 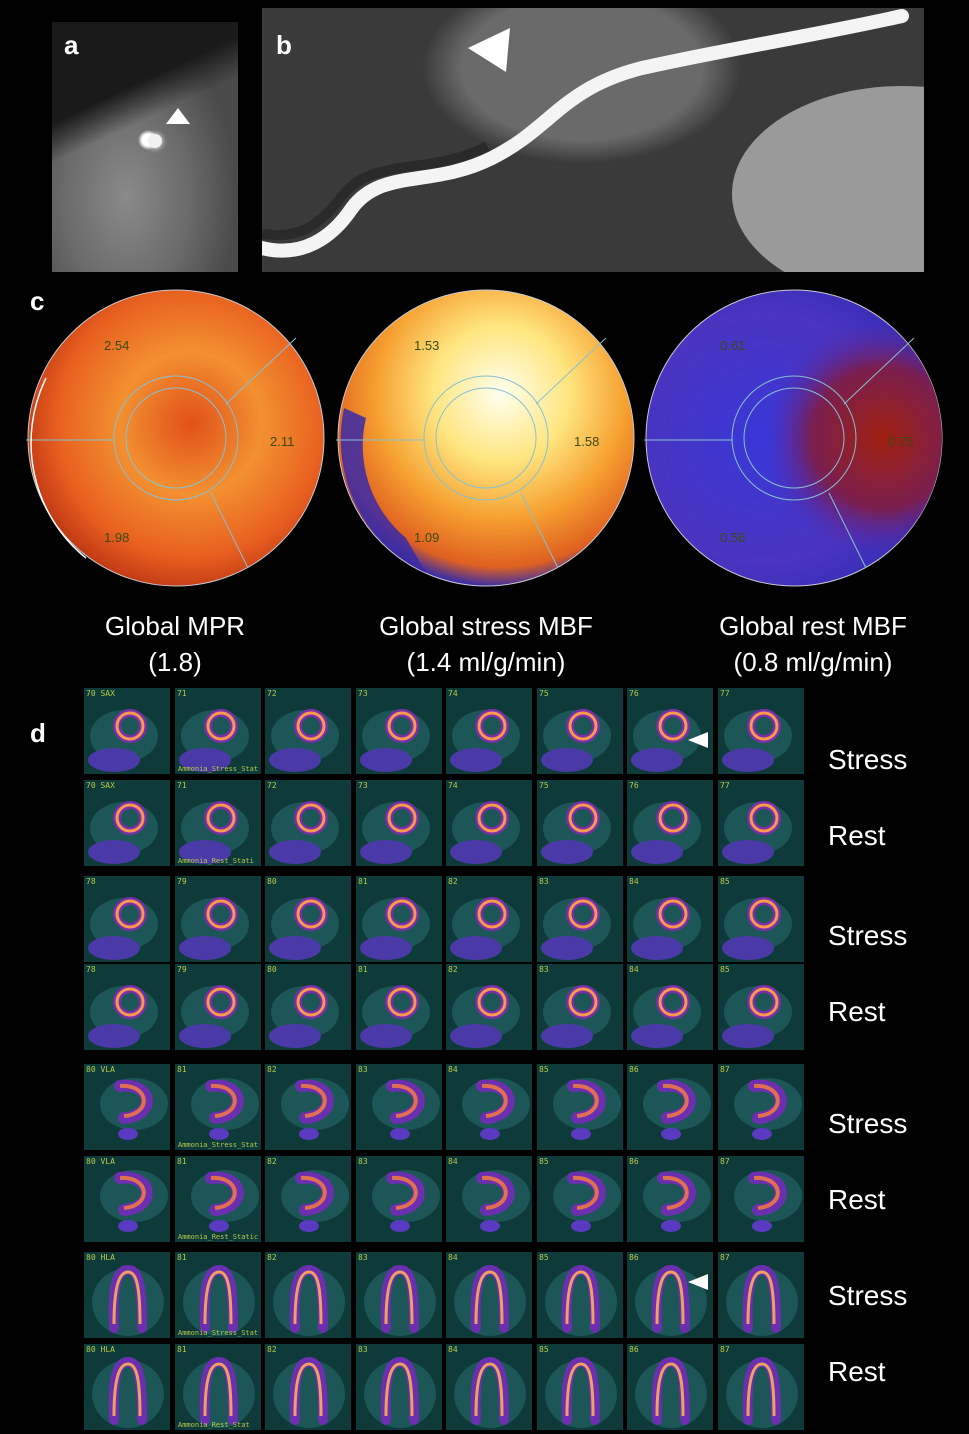 I want to click on polar-caption-mpr: Global MPR (1.8), so click(x=175, y=644).